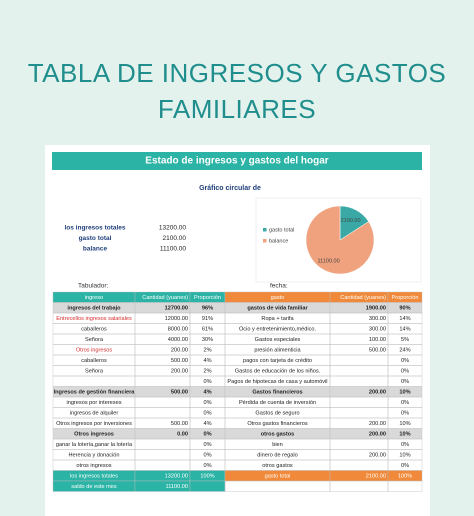  What do you see at coordinates (351, 221) in the screenshot?
I see `pie-label: 2100.00` at bounding box center [351, 221].